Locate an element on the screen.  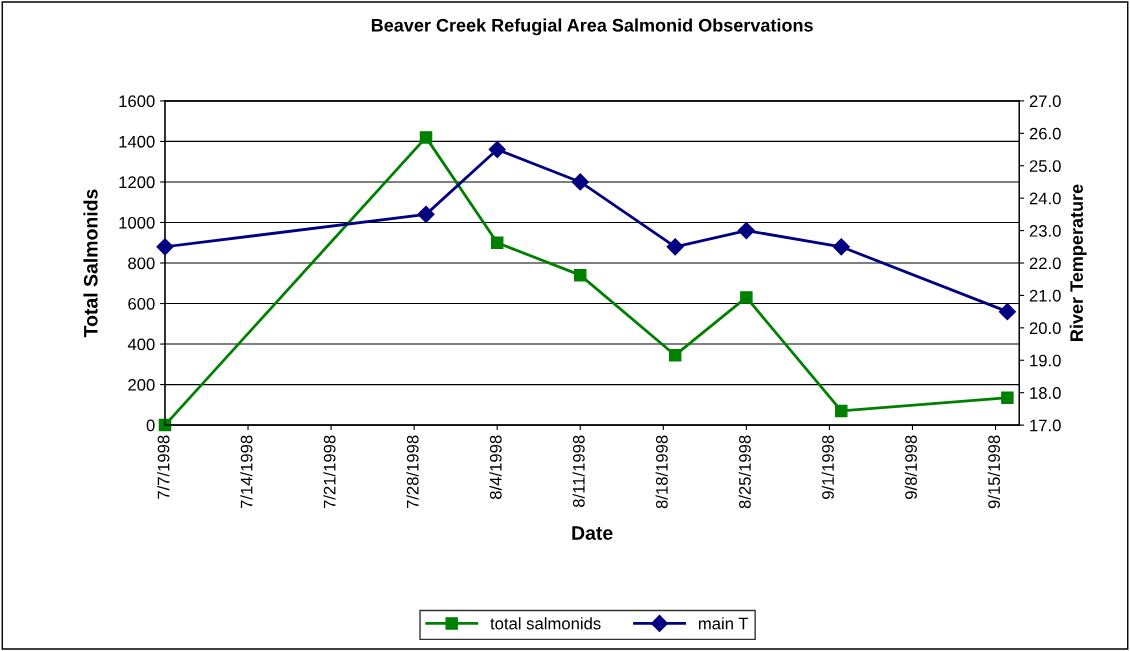
y-tick-label: 1600 is located at coordinates (137, 101).